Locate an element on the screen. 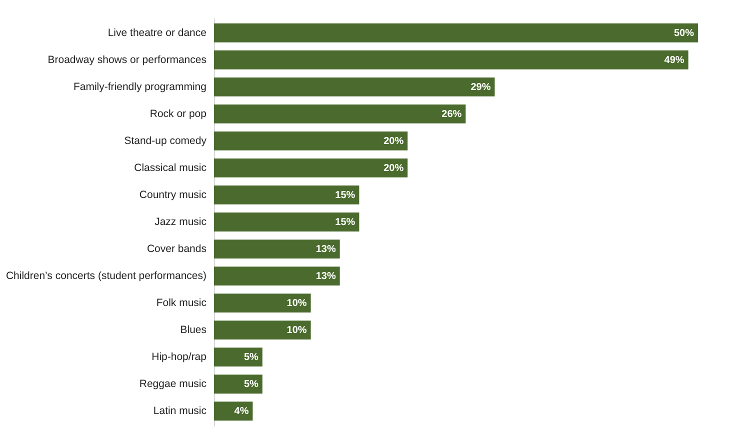 The width and height of the screenshot is (731, 428). data-label: 4% is located at coordinates (241, 412).